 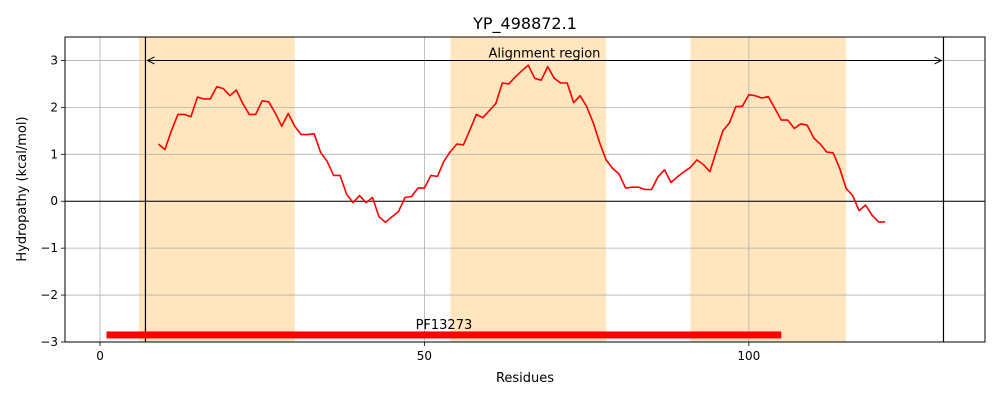 What do you see at coordinates (49, 295) in the screenshot?
I see `y-tick-label: −2` at bounding box center [49, 295].